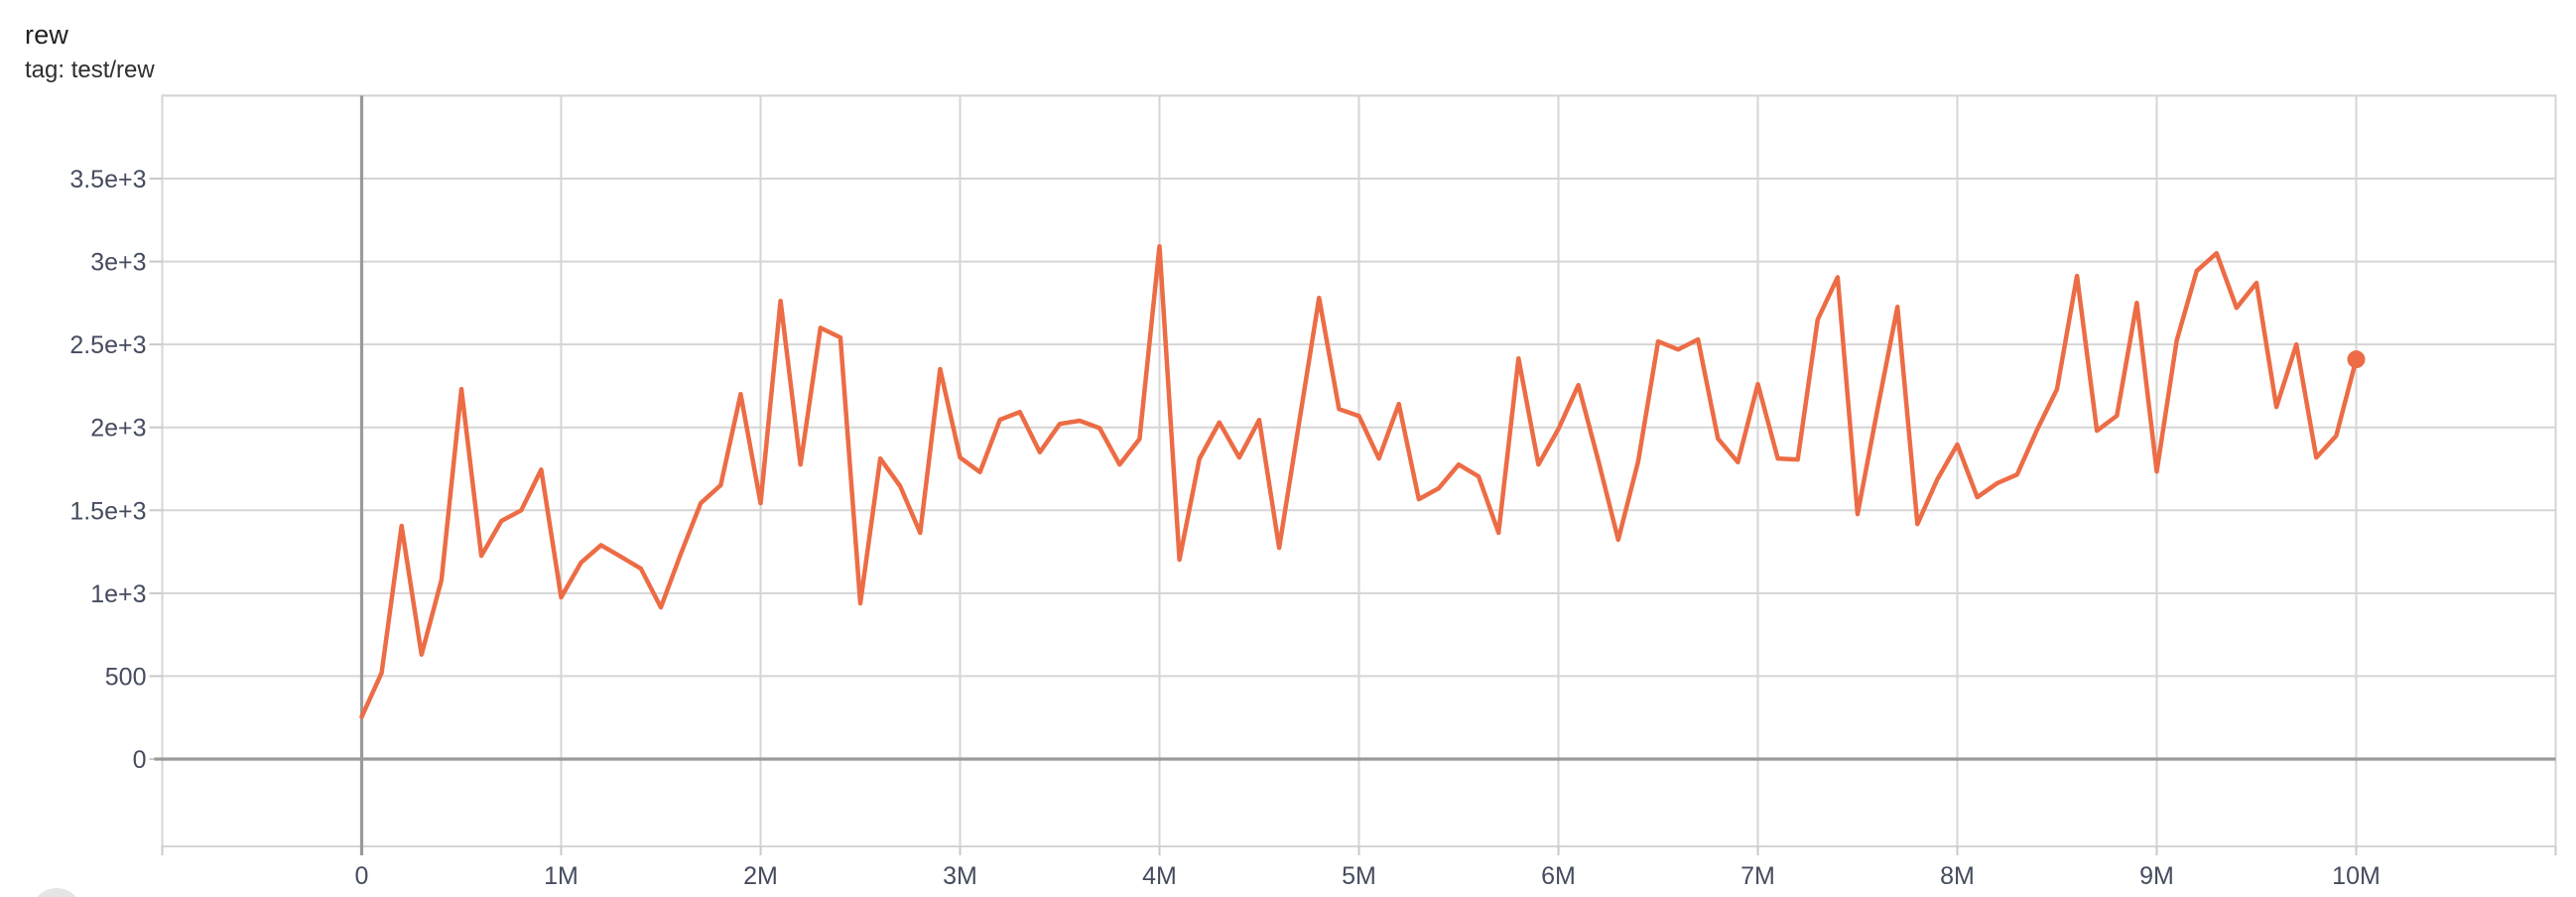 The image size is (2576, 897). I want to click on x-tick-label: 7M, so click(1758, 876).